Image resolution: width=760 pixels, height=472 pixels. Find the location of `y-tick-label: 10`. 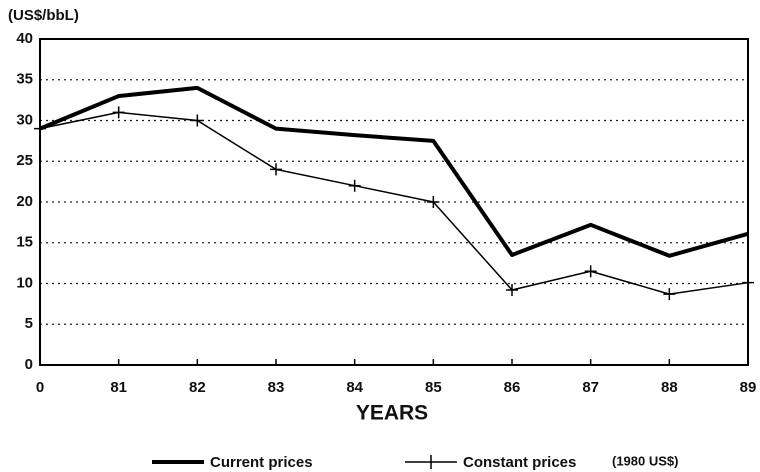

y-tick-label: 10 is located at coordinates (24, 282).